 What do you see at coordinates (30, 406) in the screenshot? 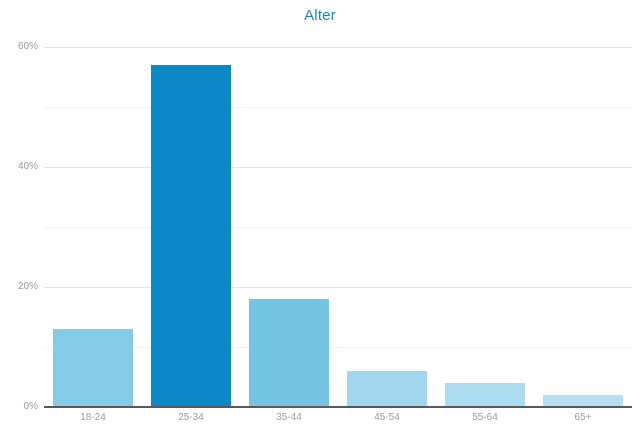
I see `y-axis-tick-label-0%: 0%` at bounding box center [30, 406].